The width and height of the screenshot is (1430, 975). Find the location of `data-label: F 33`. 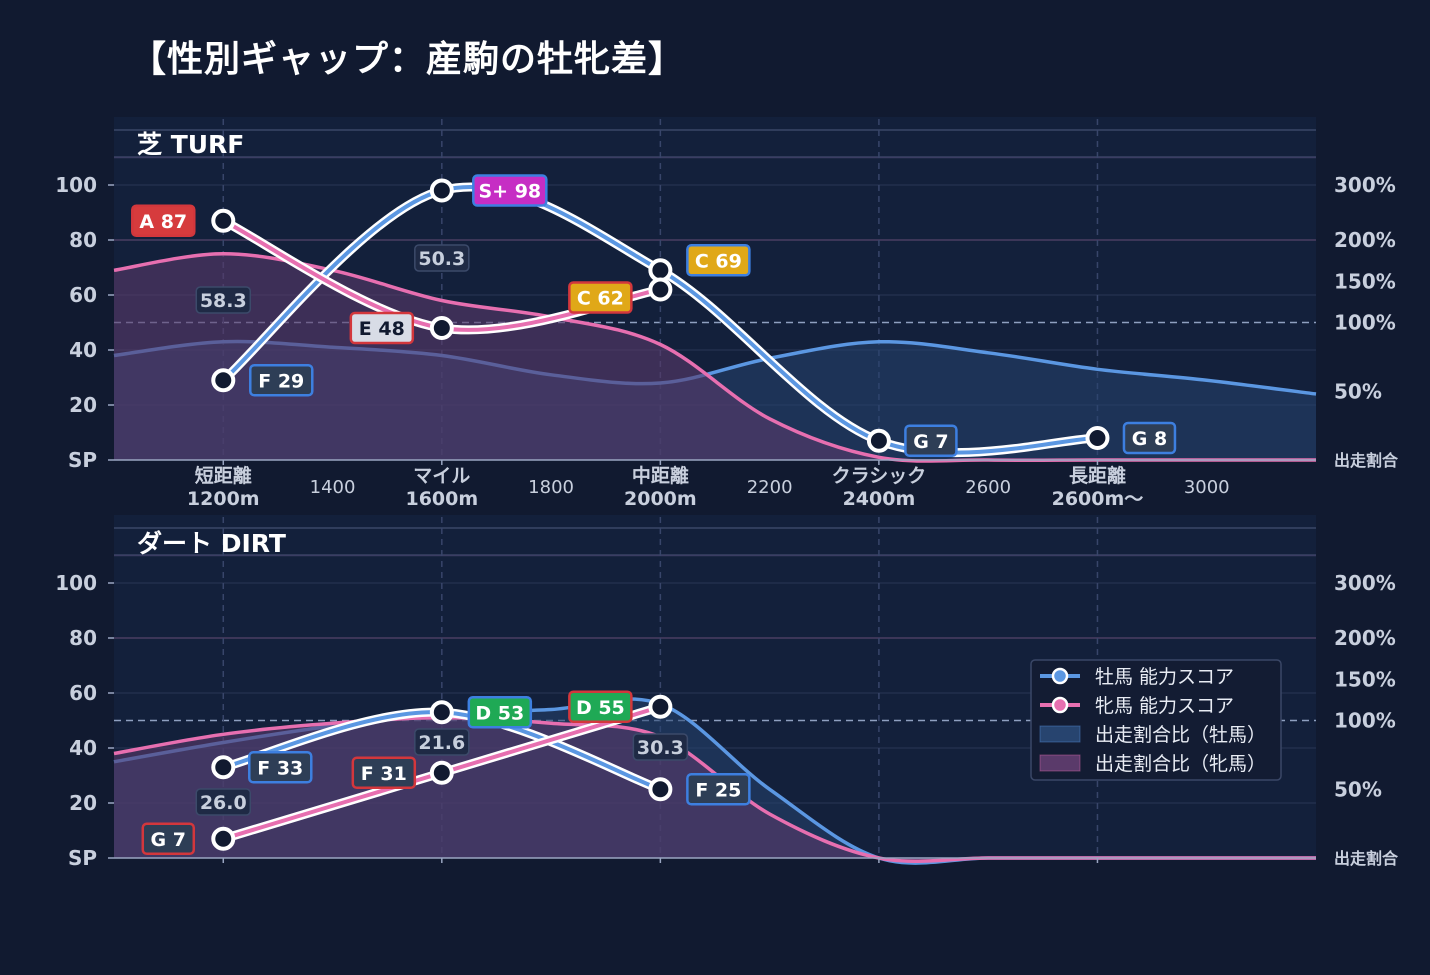

data-label: F 33 is located at coordinates (280, 768).